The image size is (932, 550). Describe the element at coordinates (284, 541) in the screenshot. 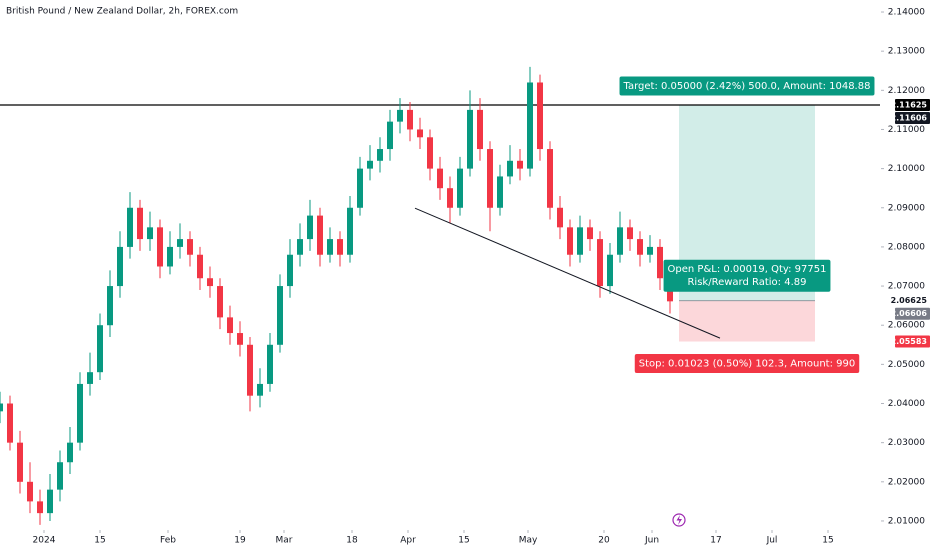

I see `x-tick-label: Mar` at that location.